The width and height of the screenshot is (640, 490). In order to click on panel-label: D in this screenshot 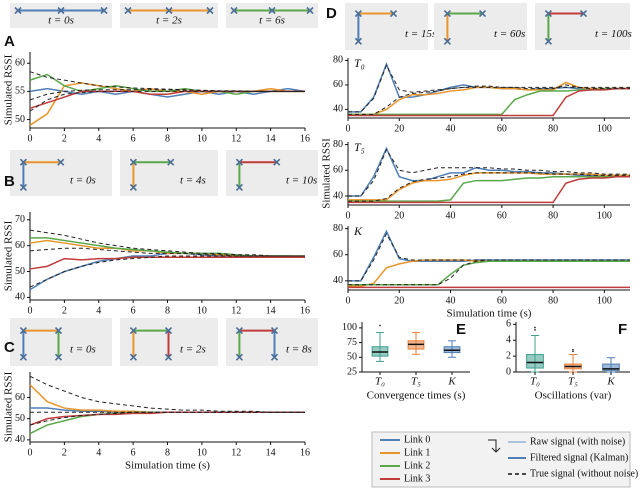, I will do `click(331, 13)`.